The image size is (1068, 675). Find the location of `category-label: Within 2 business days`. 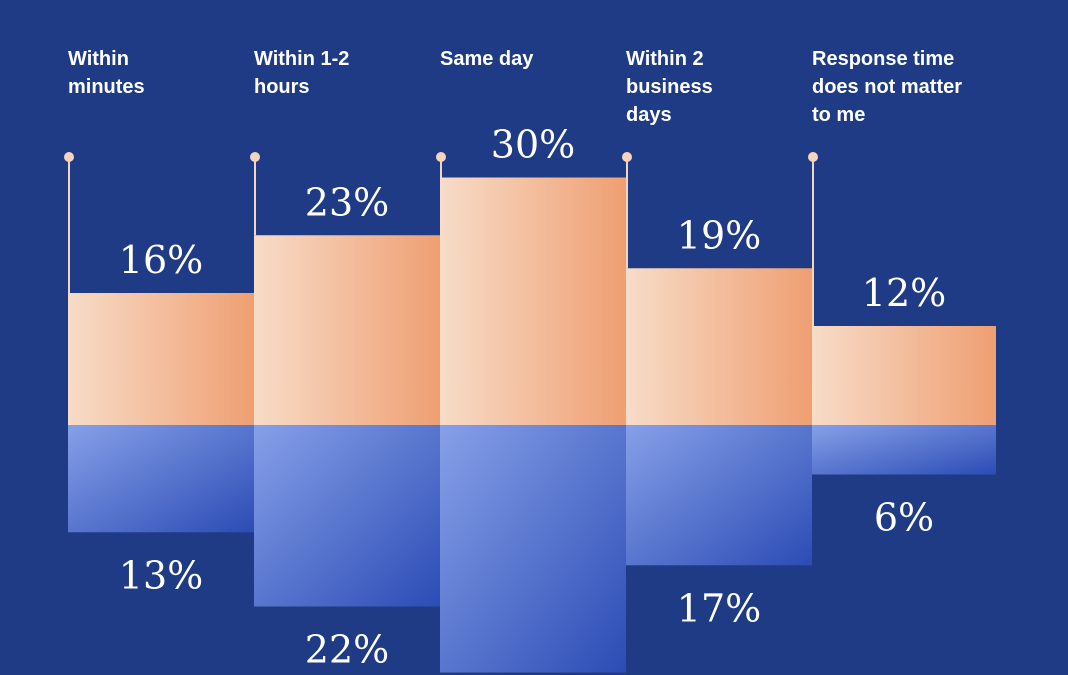

category-label: Within 2 business days is located at coordinates (669, 87).